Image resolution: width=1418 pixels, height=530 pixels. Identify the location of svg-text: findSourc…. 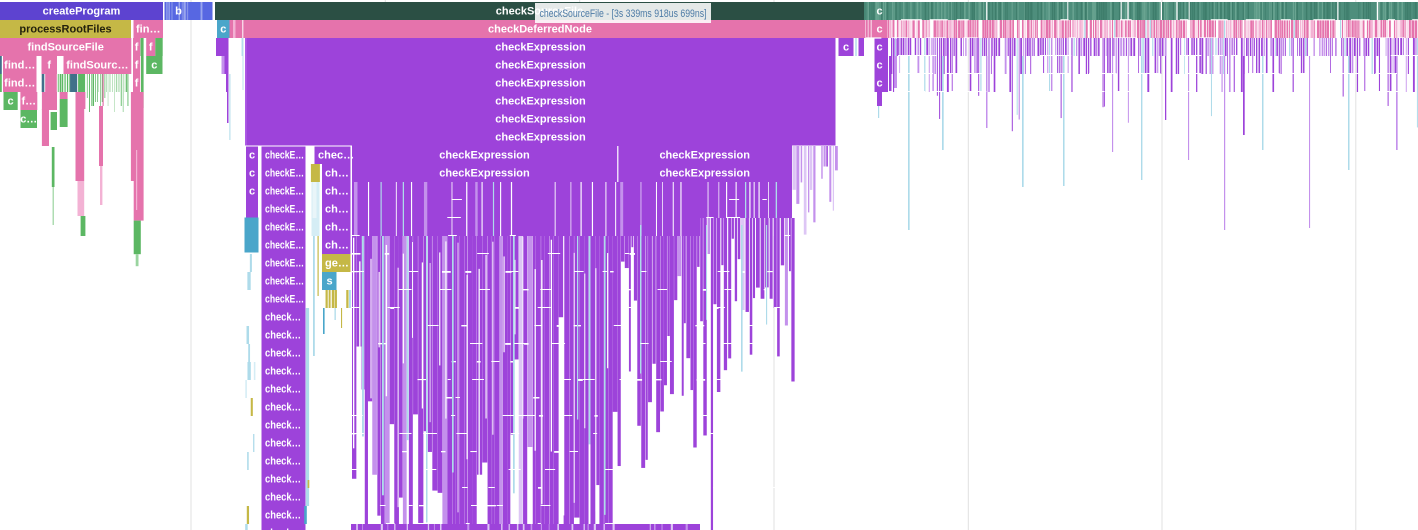
(97, 66).